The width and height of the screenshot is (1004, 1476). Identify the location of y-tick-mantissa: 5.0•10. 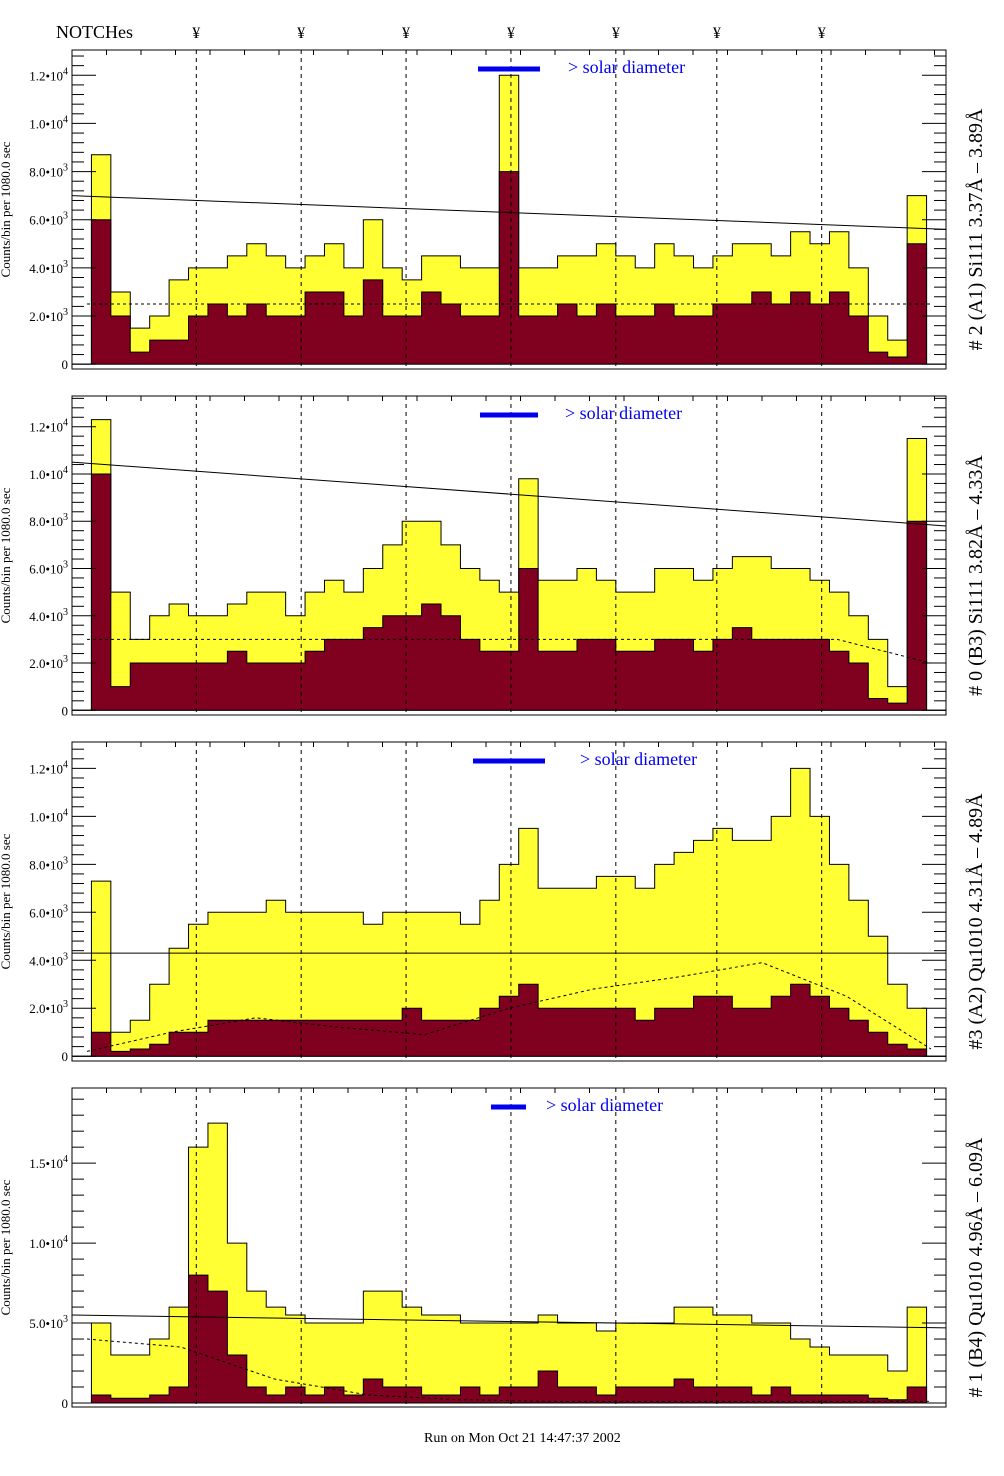
(46, 1323).